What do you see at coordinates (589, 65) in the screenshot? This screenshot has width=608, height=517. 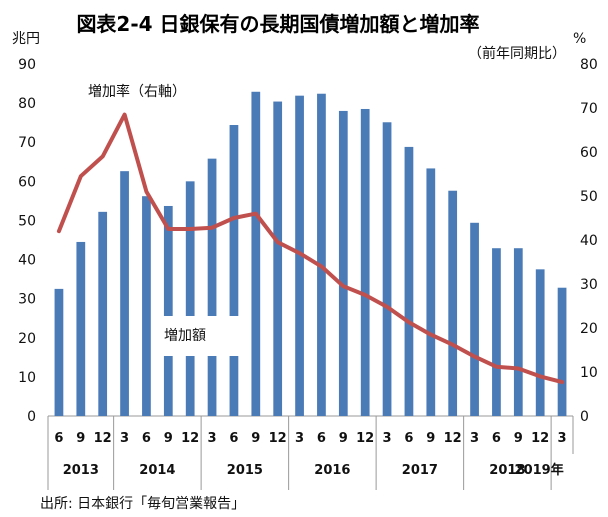 I see `right-tick-label: 80` at bounding box center [589, 65].